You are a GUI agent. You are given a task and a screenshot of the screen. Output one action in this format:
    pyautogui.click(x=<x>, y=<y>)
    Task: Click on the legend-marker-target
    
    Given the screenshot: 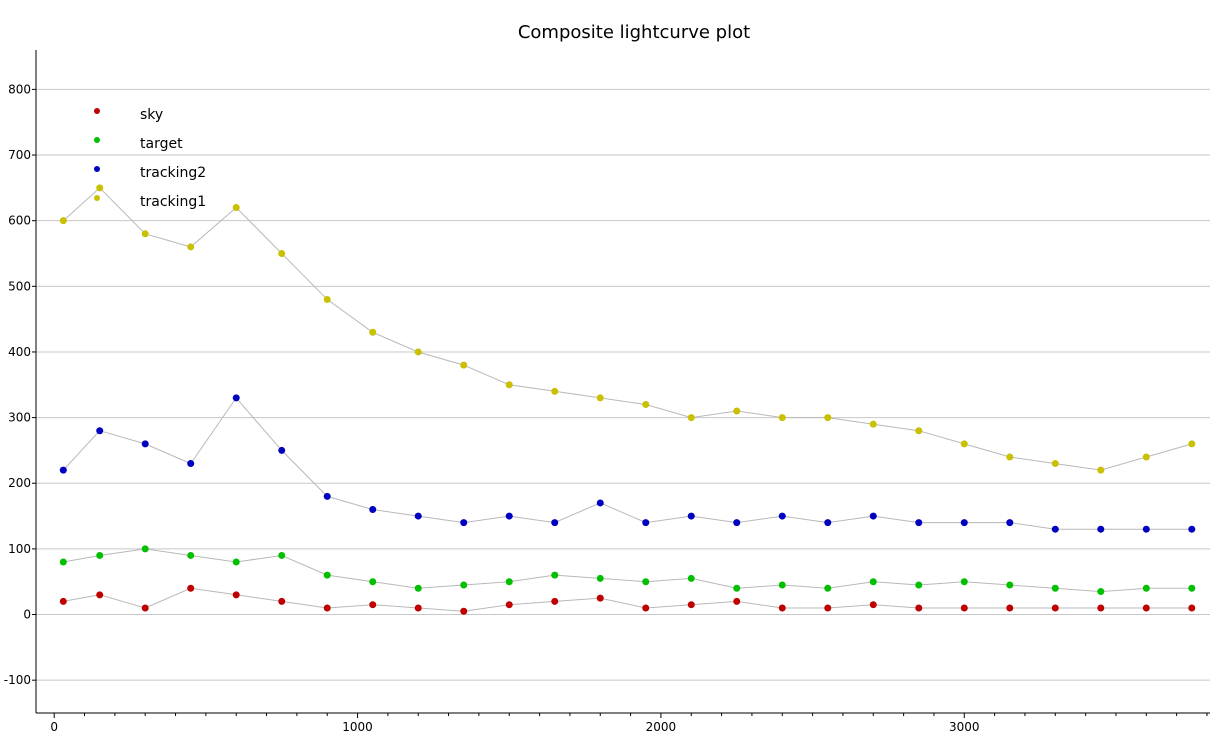 What is the action you would take?
    pyautogui.click(x=97, y=140)
    